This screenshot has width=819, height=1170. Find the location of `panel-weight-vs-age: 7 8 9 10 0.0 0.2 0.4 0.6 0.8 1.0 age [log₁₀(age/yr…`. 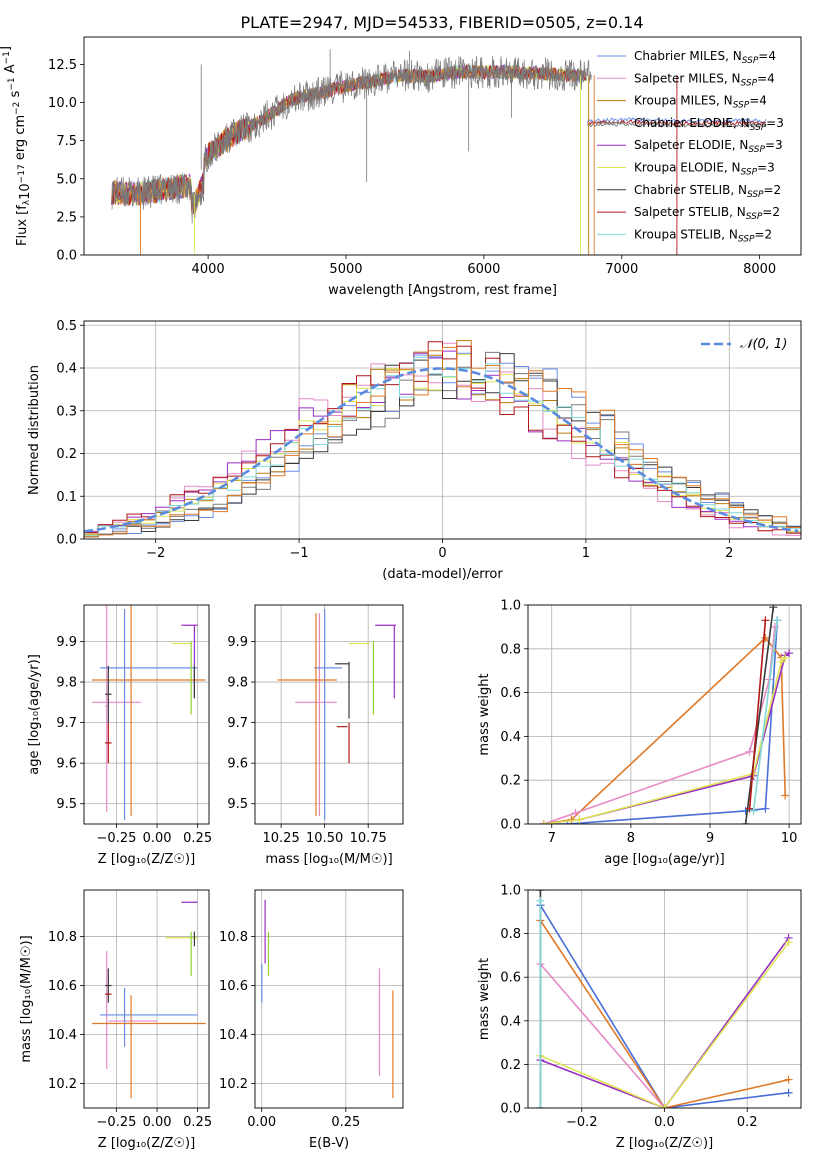

panel-weight-vs-age: 7 8 9 10 0.0 0.2 0.4 0.6 0.8 1.0 age [log₁₀(age/yr… is located at coordinates (639, 733).